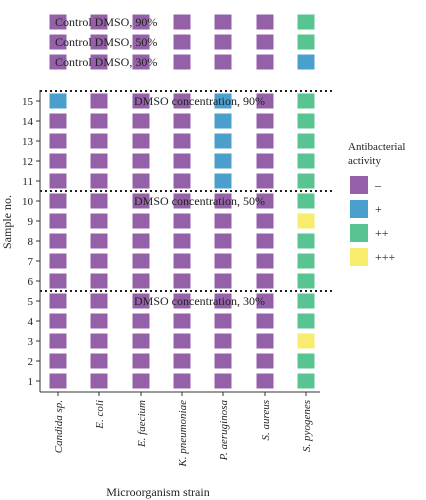  What do you see at coordinates (199, 301) in the screenshot?
I see `group-label: DMSO concentration, 30%` at bounding box center [199, 301].